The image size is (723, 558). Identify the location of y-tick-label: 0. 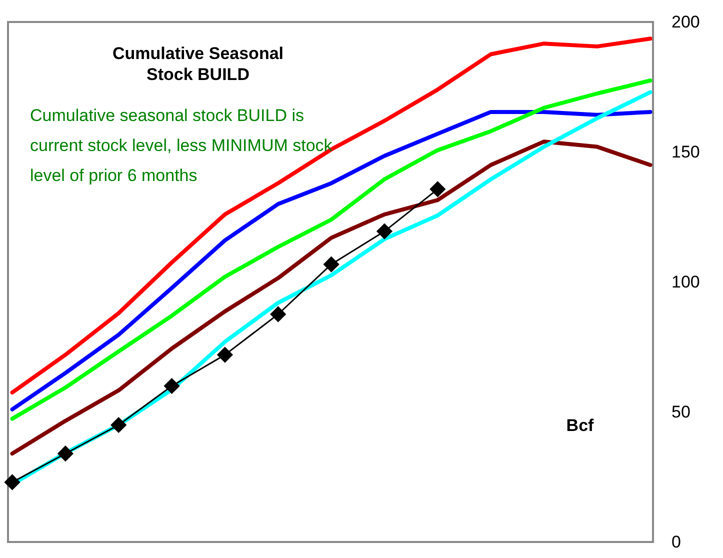
(676, 542).